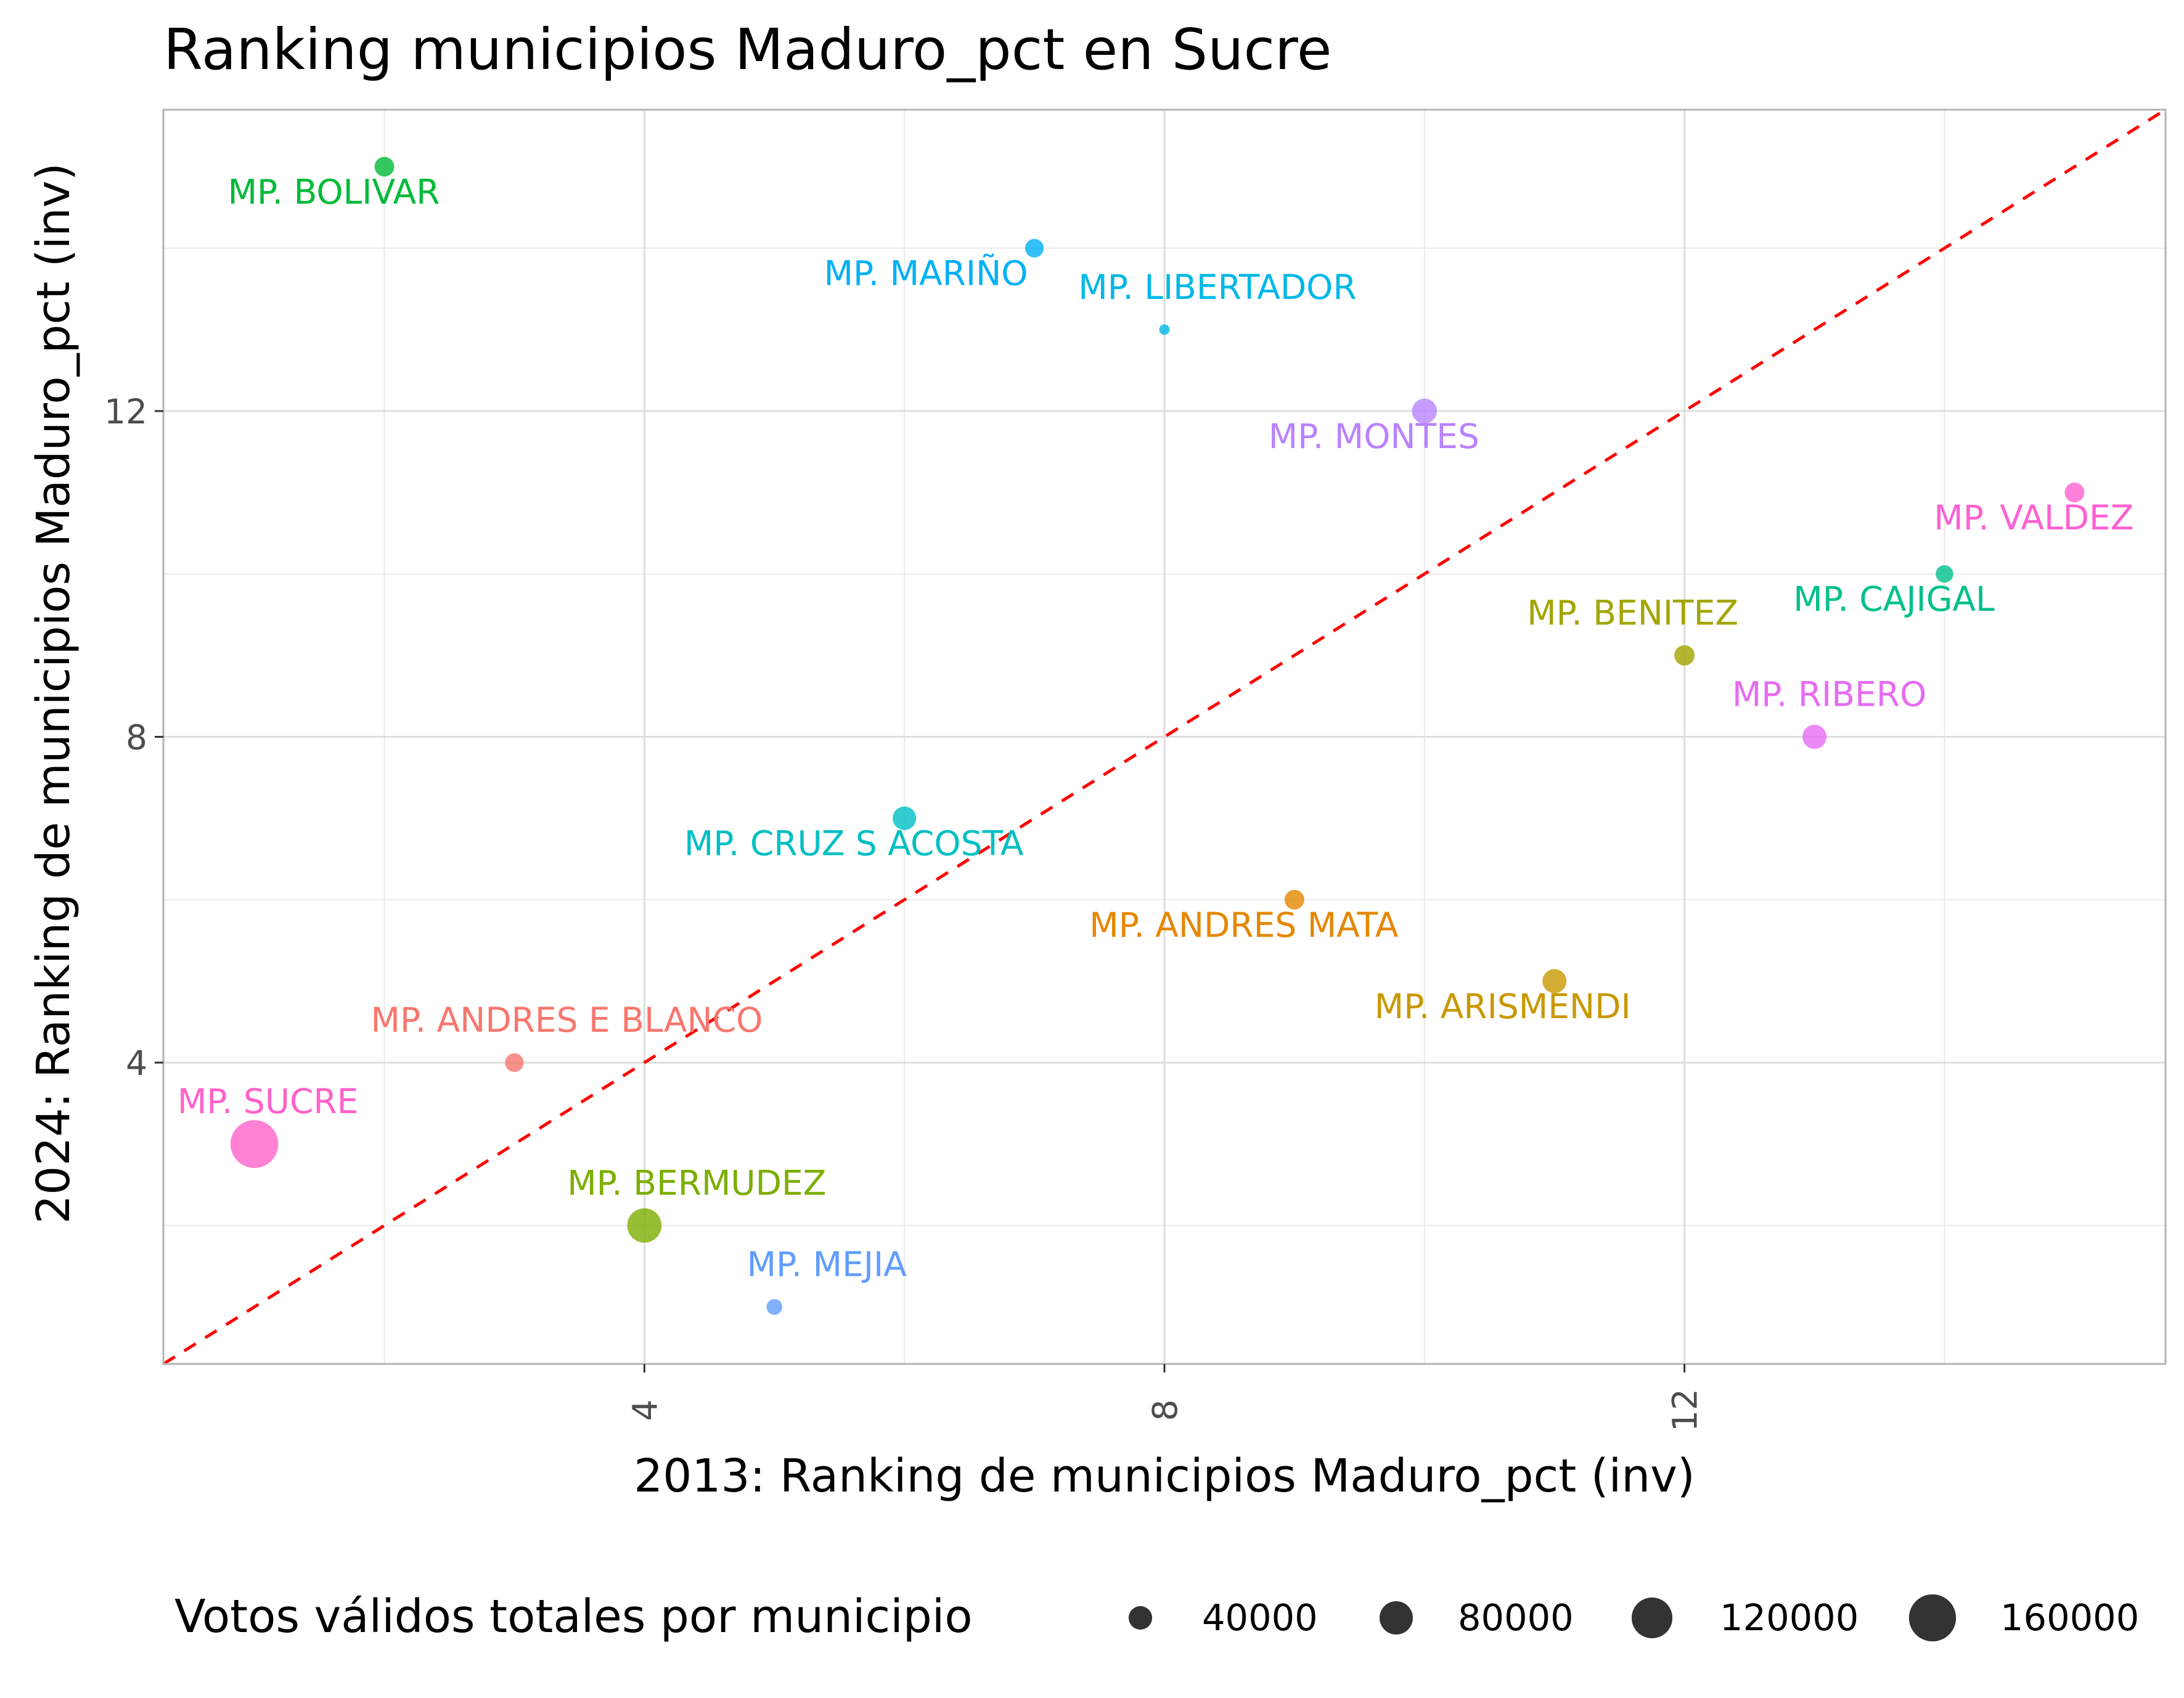 This screenshot has width=2184, height=1698. What do you see at coordinates (645, 1410) in the screenshot?
I see `x-tick-label: 4` at bounding box center [645, 1410].